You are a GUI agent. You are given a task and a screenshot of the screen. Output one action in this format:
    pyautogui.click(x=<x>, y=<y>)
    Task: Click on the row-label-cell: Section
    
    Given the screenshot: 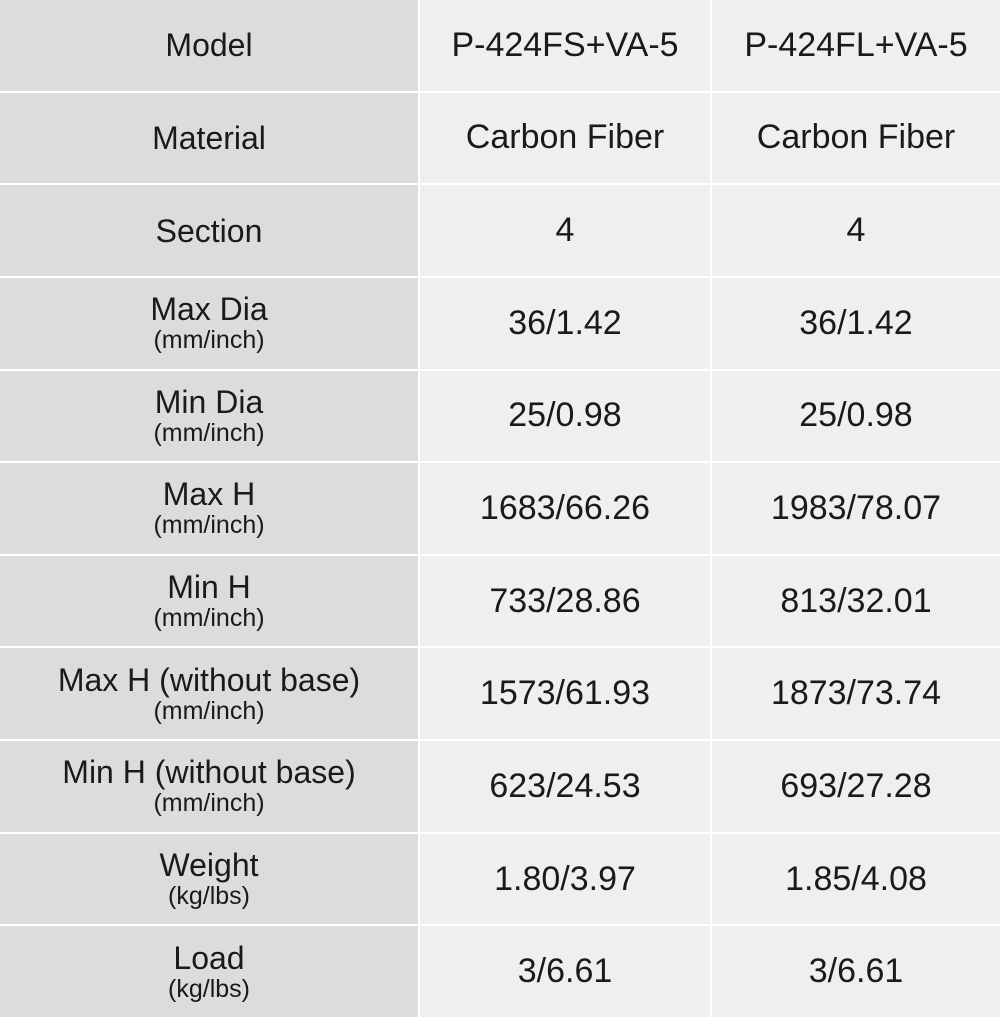 What is the action you would take?
    pyautogui.click(x=209, y=230)
    